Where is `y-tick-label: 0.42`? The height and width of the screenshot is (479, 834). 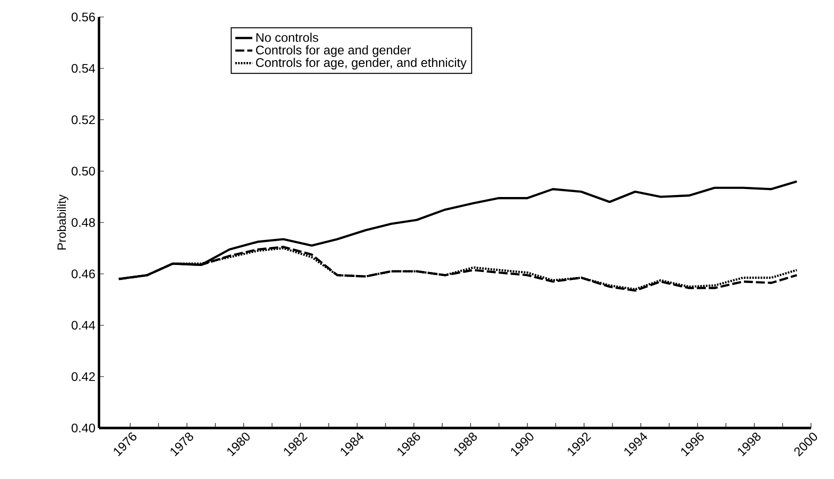
y-tick-label: 0.42 is located at coordinates (83, 377).